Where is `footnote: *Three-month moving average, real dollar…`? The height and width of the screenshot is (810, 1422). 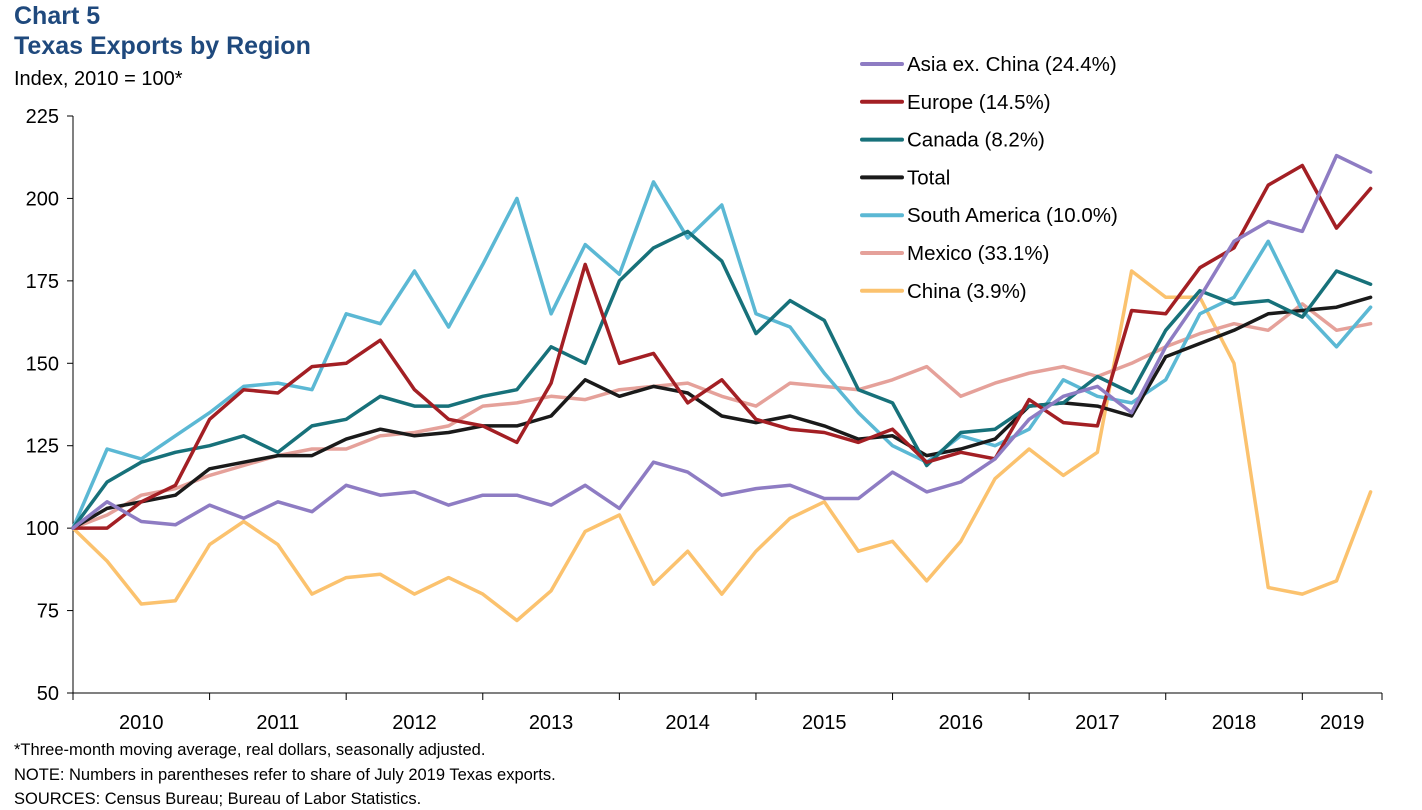
footnote: *Three-month moving average, real dollar… is located at coordinates (250, 750).